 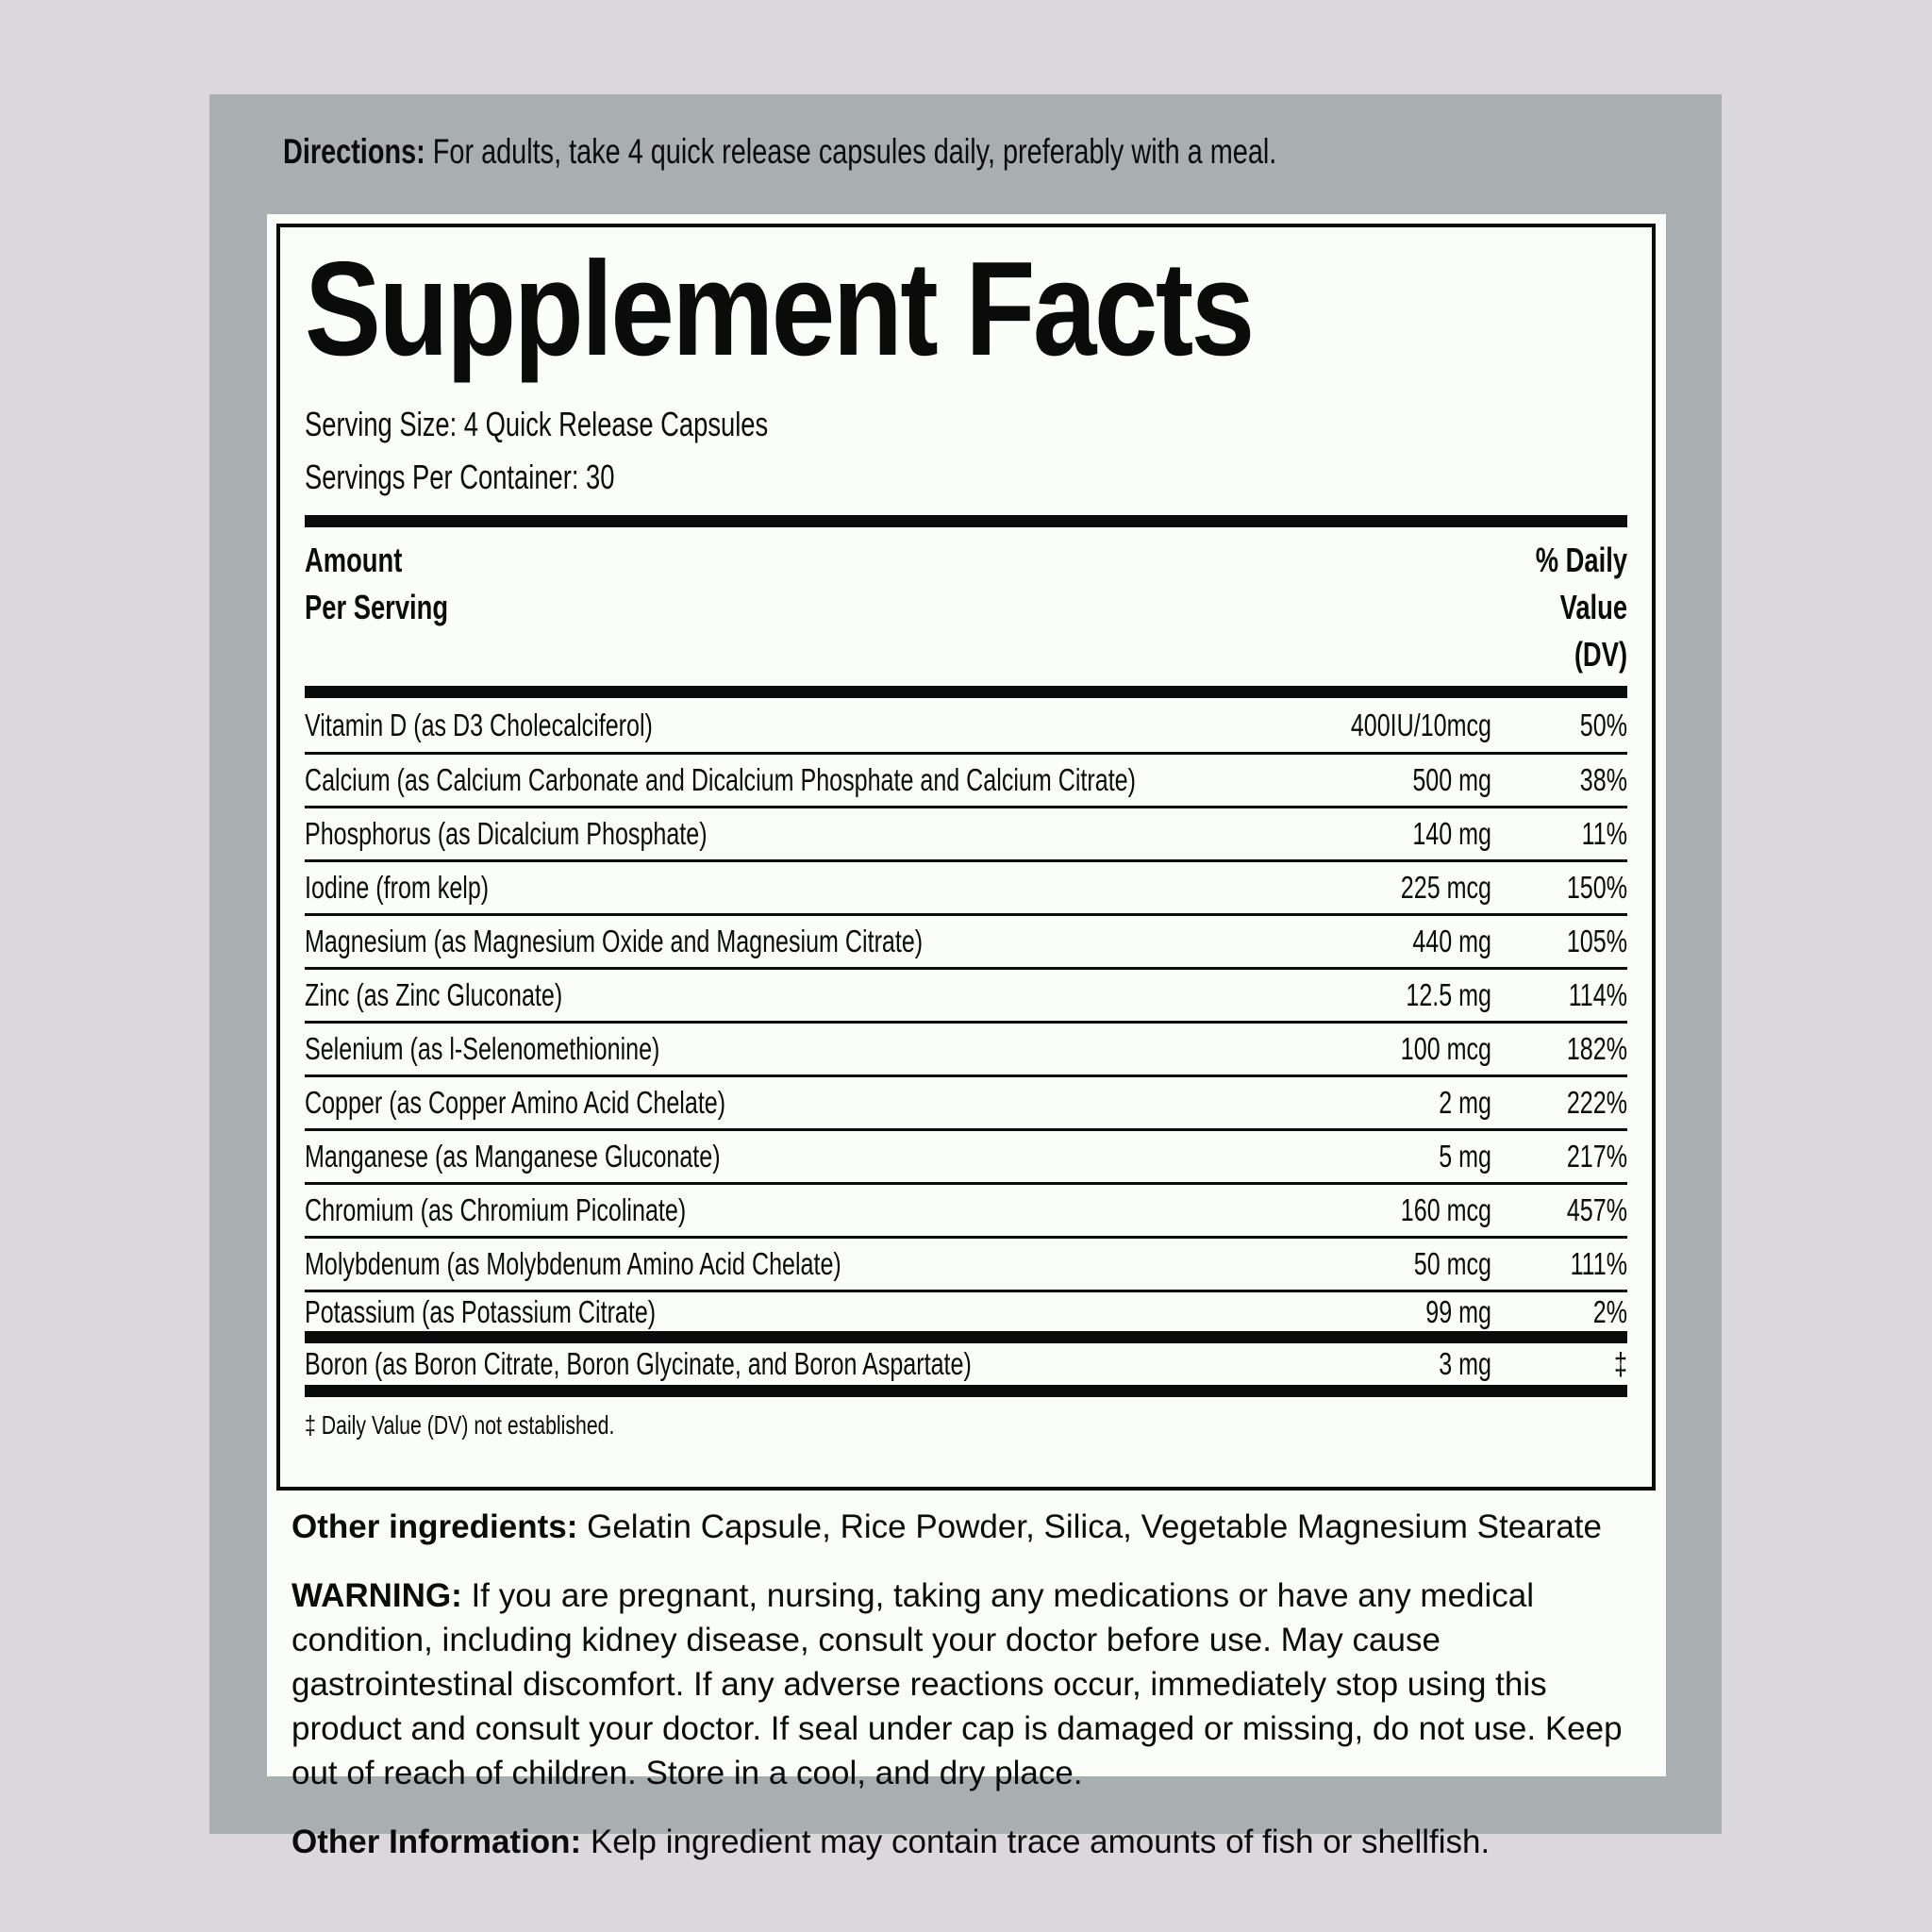 What do you see at coordinates (1596, 1157) in the screenshot?
I see `nutrient-dv-text: 217%` at bounding box center [1596, 1157].